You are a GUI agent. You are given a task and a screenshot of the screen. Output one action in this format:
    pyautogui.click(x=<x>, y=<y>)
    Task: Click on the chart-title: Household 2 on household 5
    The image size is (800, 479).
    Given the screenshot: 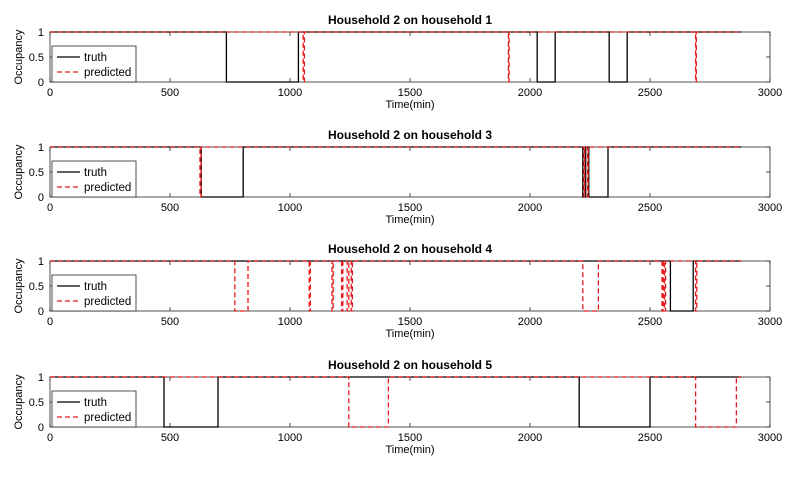 What is the action you would take?
    pyautogui.click(x=410, y=365)
    